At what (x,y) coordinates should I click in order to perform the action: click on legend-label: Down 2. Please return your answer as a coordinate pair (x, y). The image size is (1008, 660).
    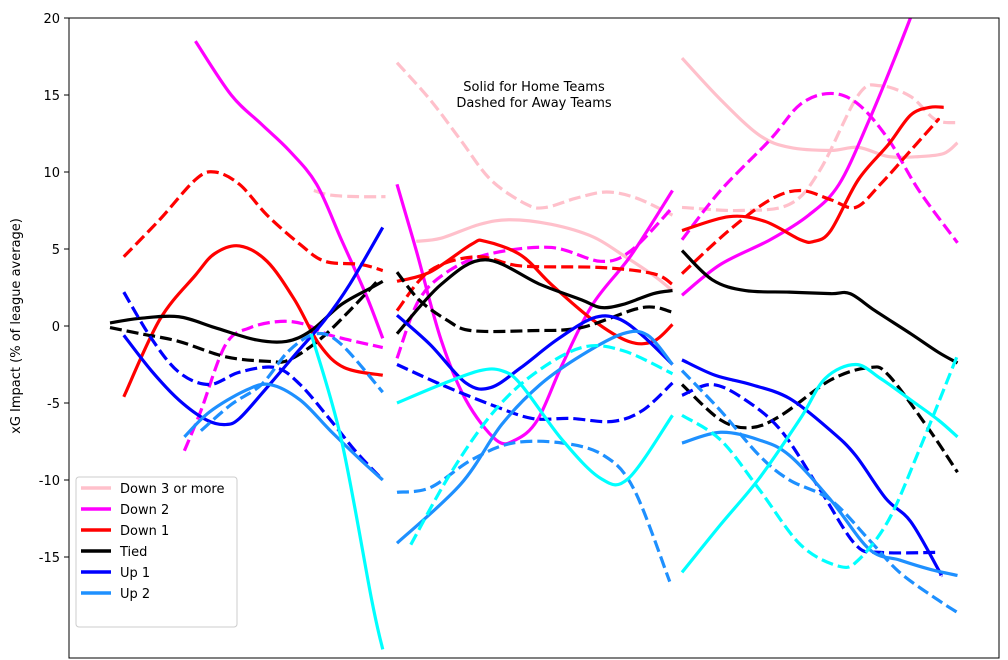
    Looking at the image, I should click on (144, 510).